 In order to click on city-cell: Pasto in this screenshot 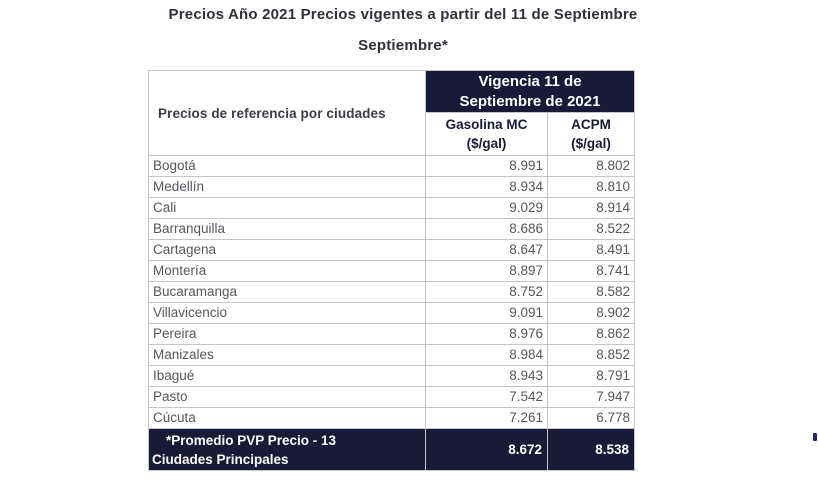, I will do `click(287, 397)`.